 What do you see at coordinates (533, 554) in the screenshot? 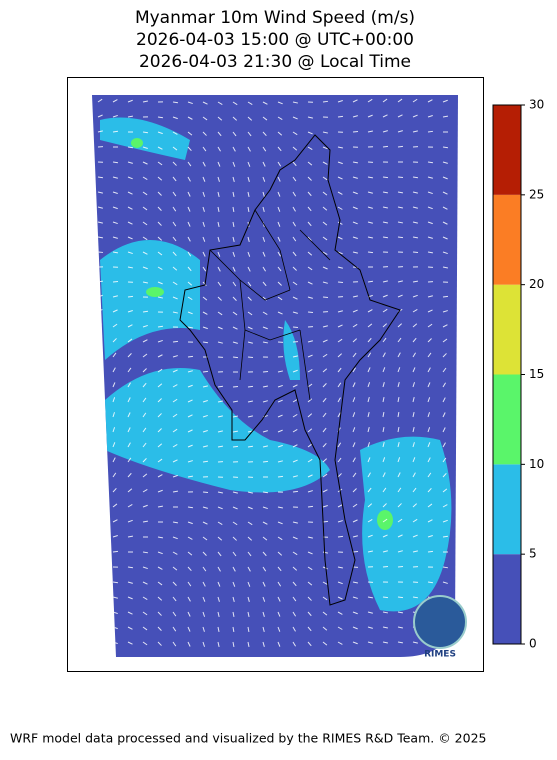
I see `colorbar-tick-label: 5` at bounding box center [533, 554].